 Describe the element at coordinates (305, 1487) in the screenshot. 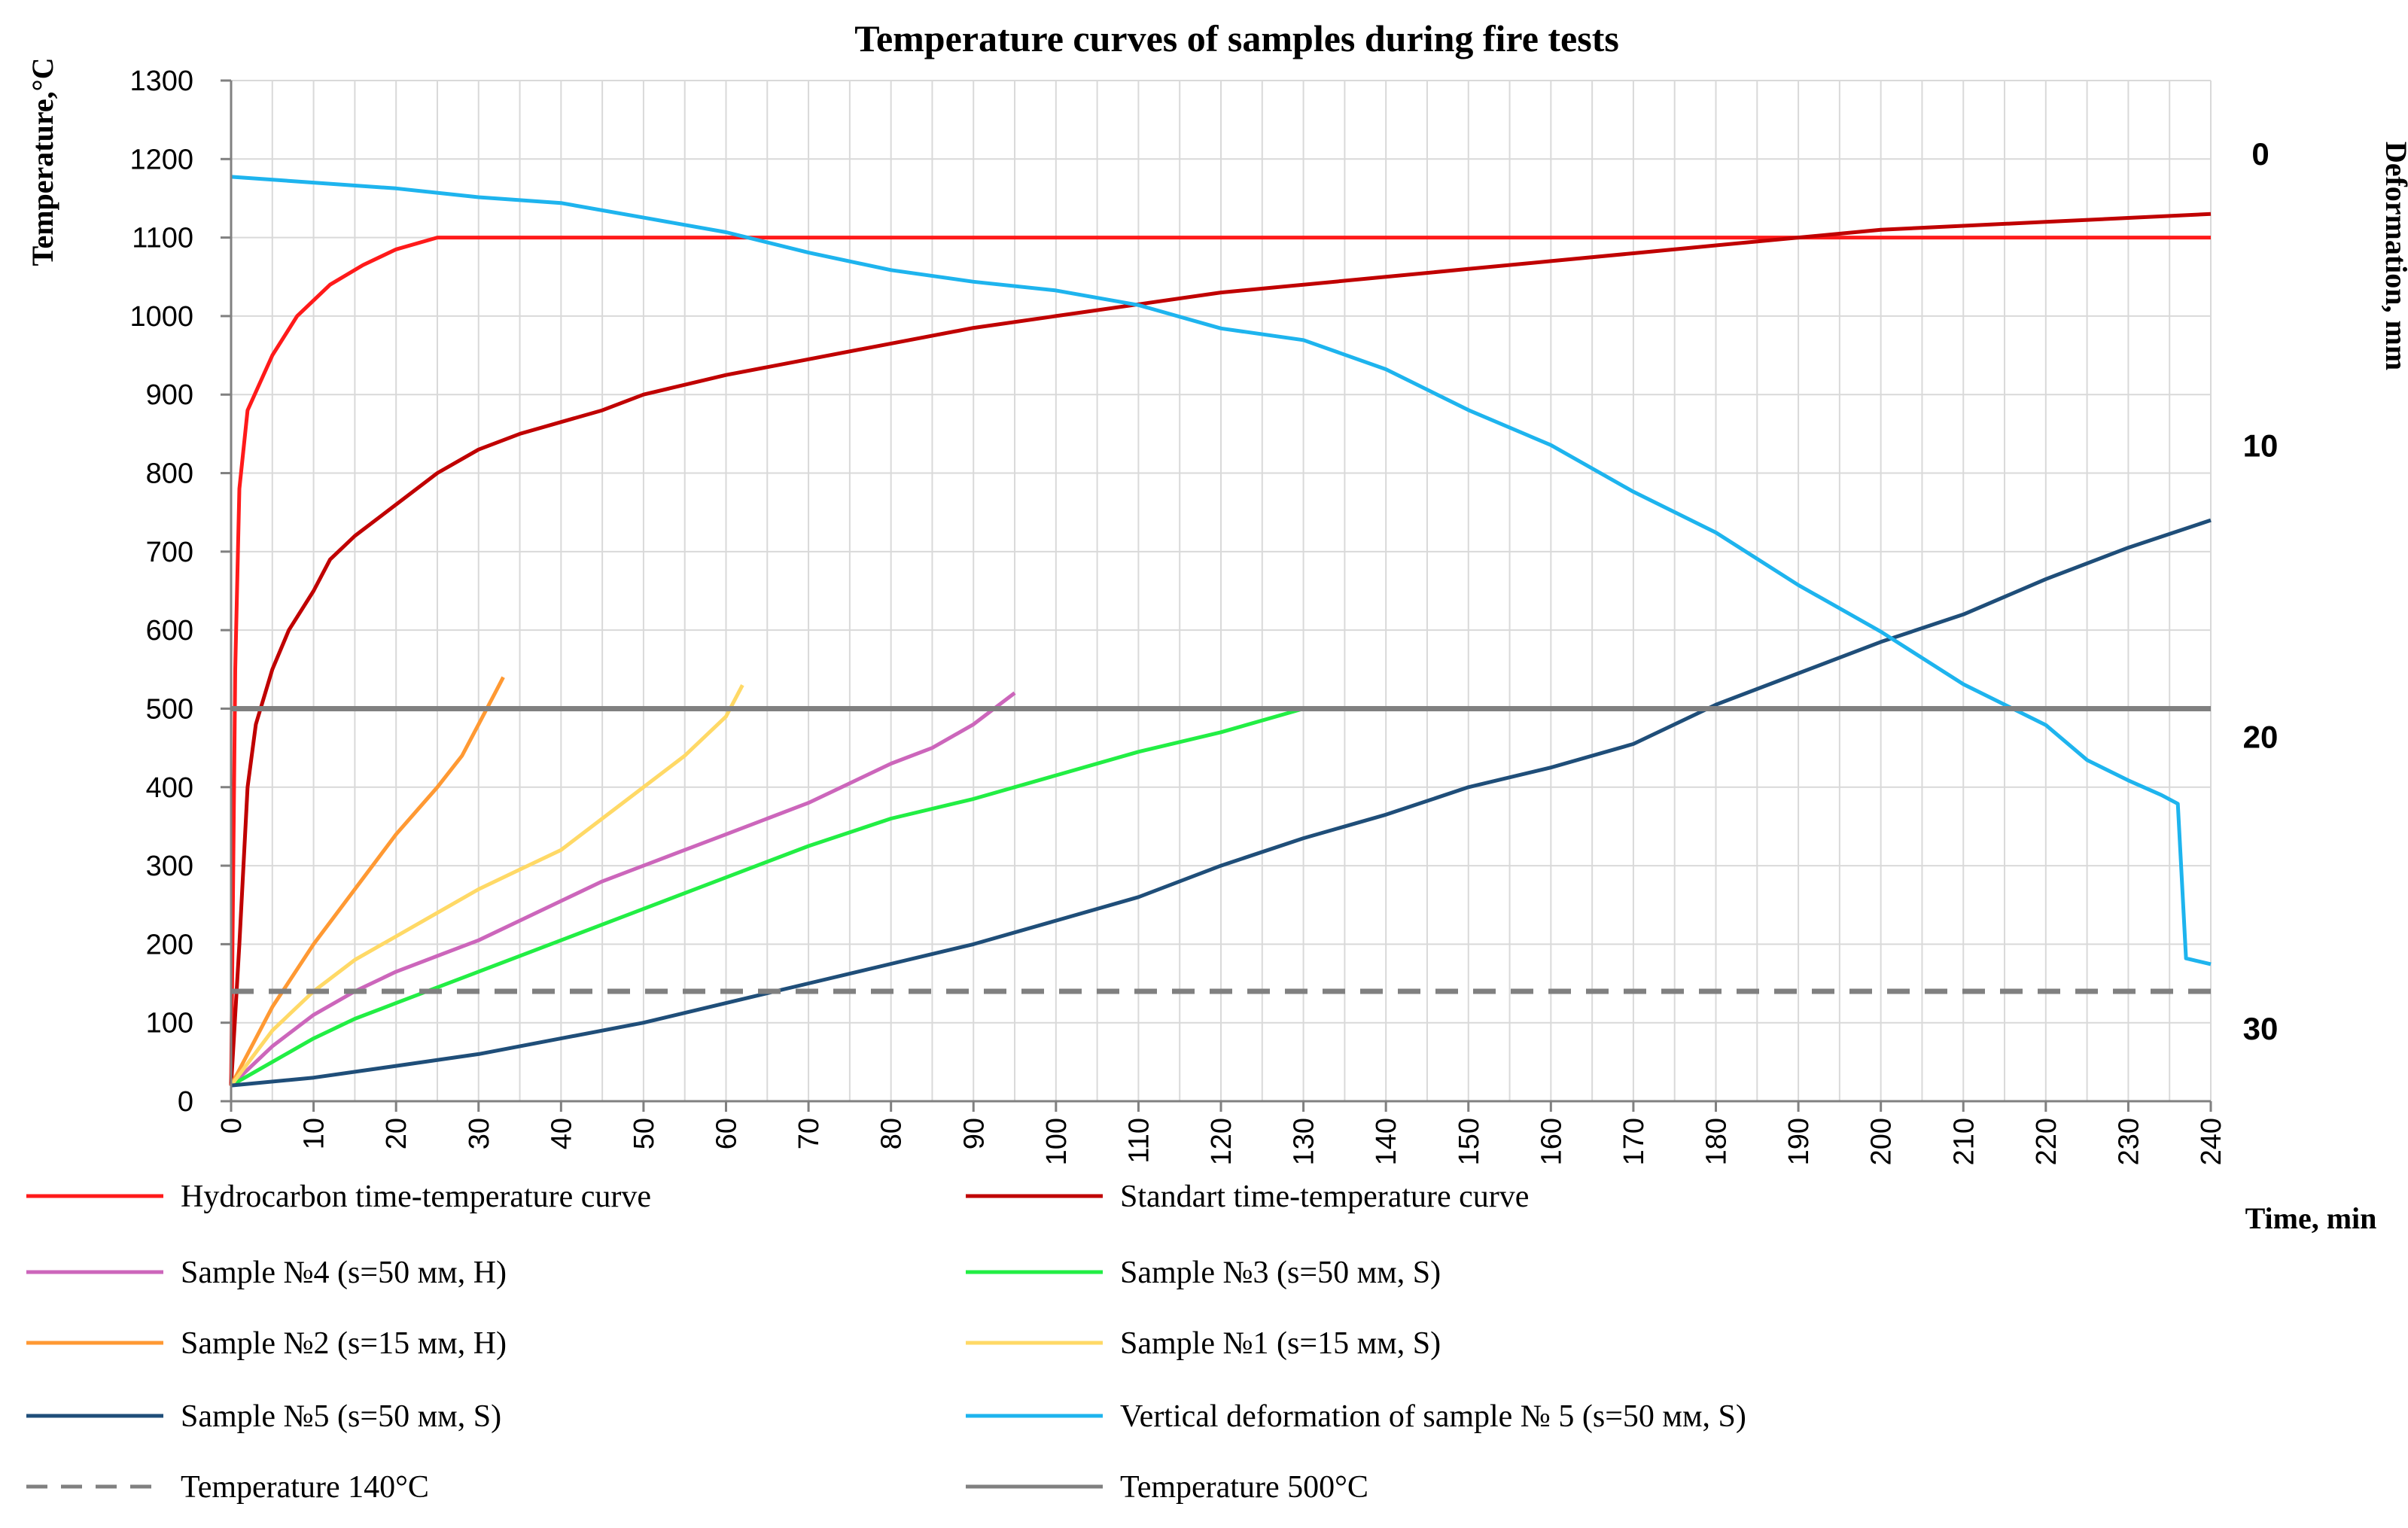

I see `legend-label-9: Temperature 140°C` at that location.